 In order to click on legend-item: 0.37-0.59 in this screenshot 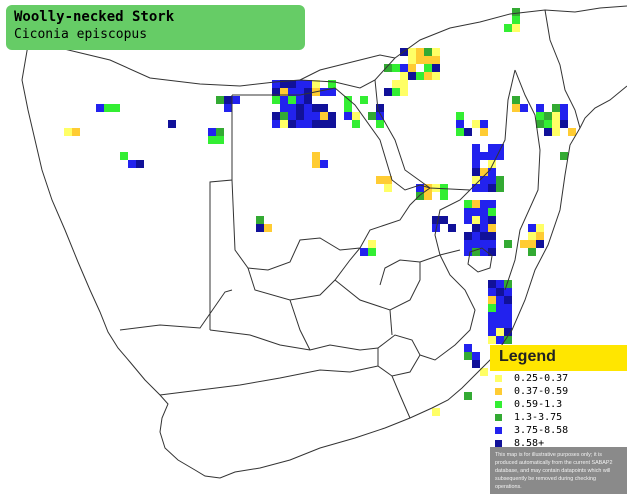, I will do `click(558, 391)`.